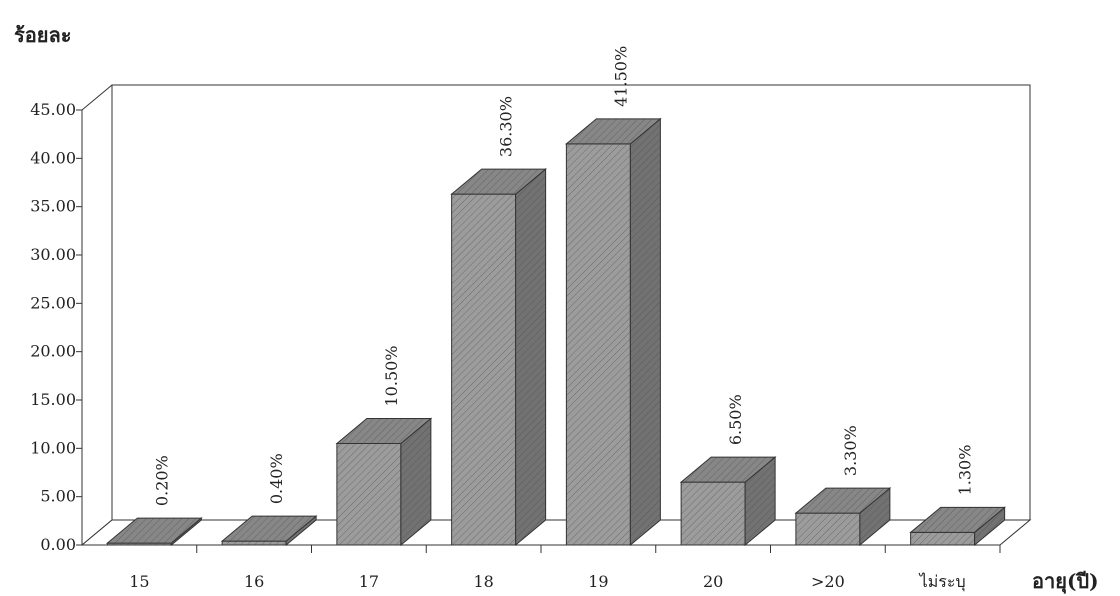 This screenshot has height=596, width=1120. I want to click on value-label: 36.30%, so click(506, 126).